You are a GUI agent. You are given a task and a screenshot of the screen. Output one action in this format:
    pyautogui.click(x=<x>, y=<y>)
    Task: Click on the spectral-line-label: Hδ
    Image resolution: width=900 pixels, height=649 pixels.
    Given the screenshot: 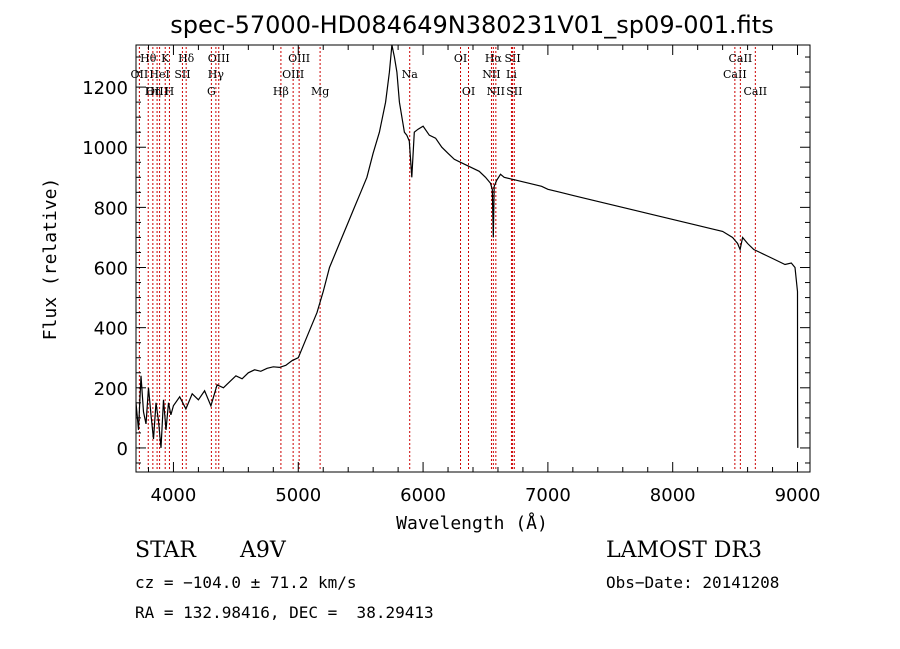 What is the action you would take?
    pyautogui.click(x=186, y=58)
    